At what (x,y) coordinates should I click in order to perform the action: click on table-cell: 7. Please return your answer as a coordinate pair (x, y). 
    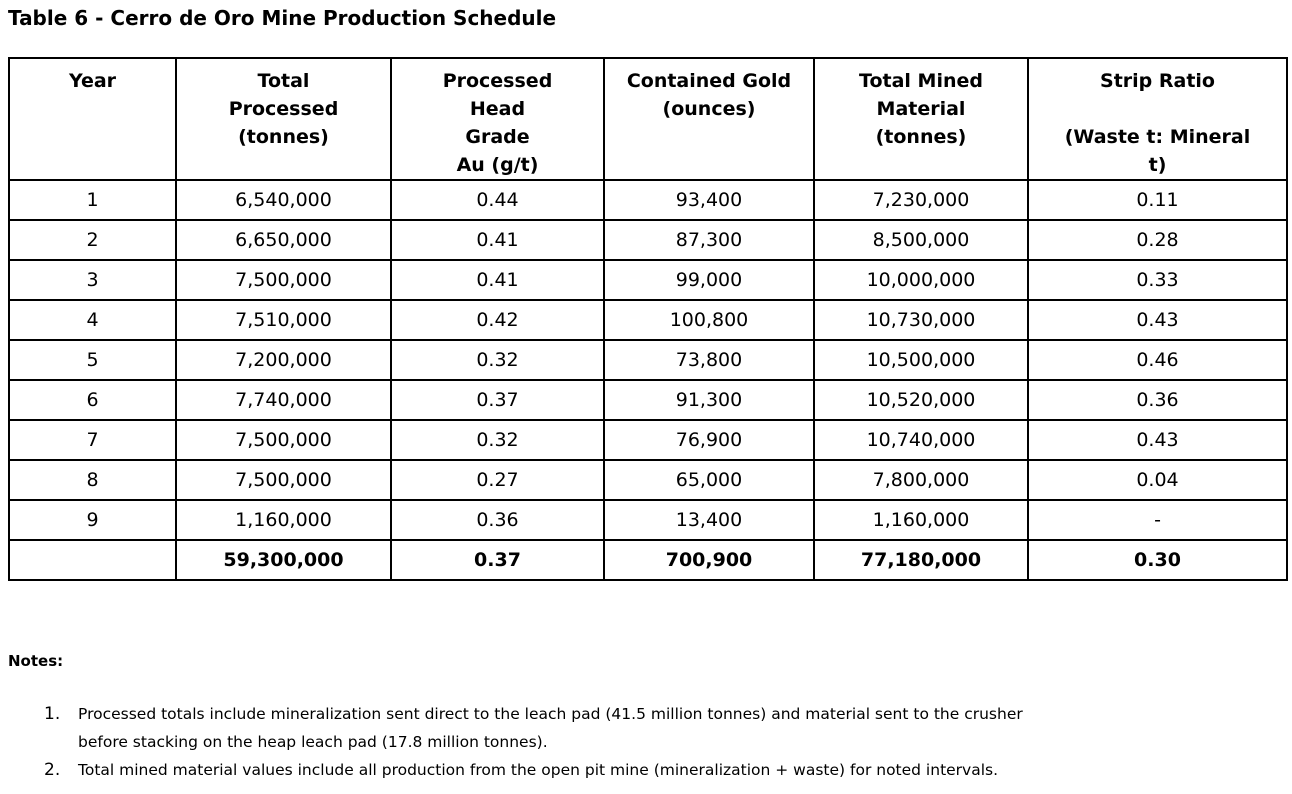
    Looking at the image, I should click on (92, 440).